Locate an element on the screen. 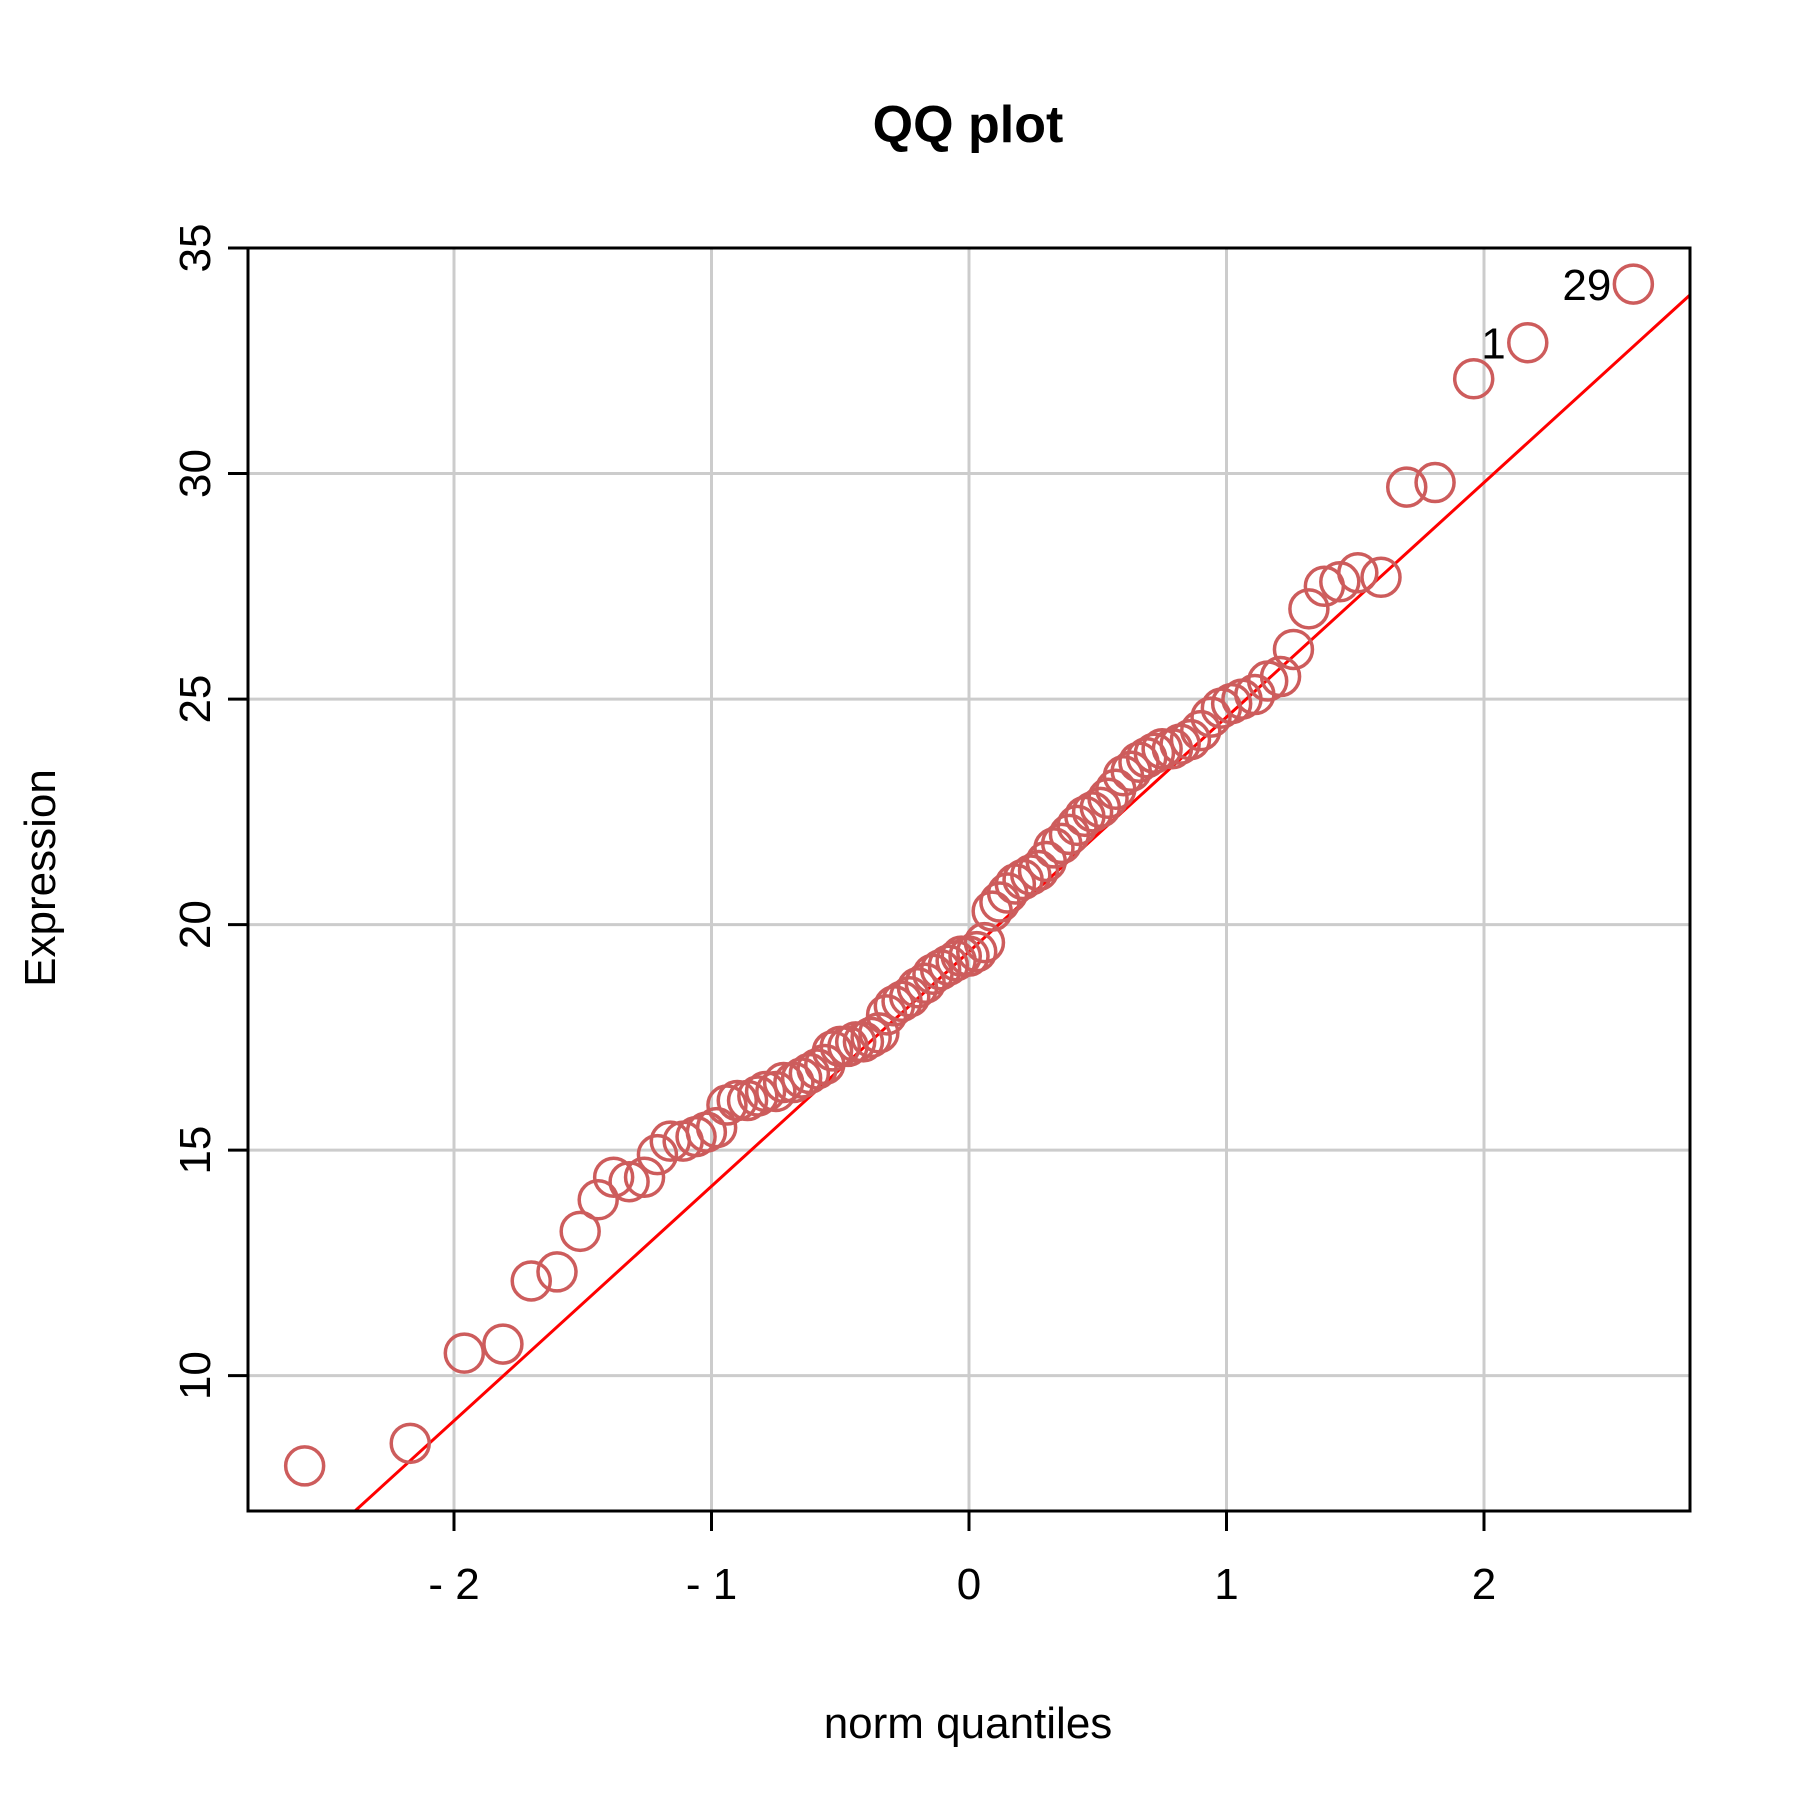  x-tick-label: - 1 is located at coordinates (711, 1584).